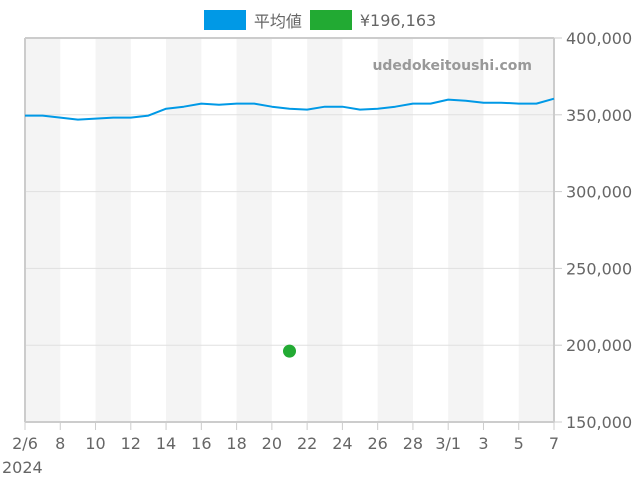  I want to click on y-tick-label: 400,000, so click(599, 38).